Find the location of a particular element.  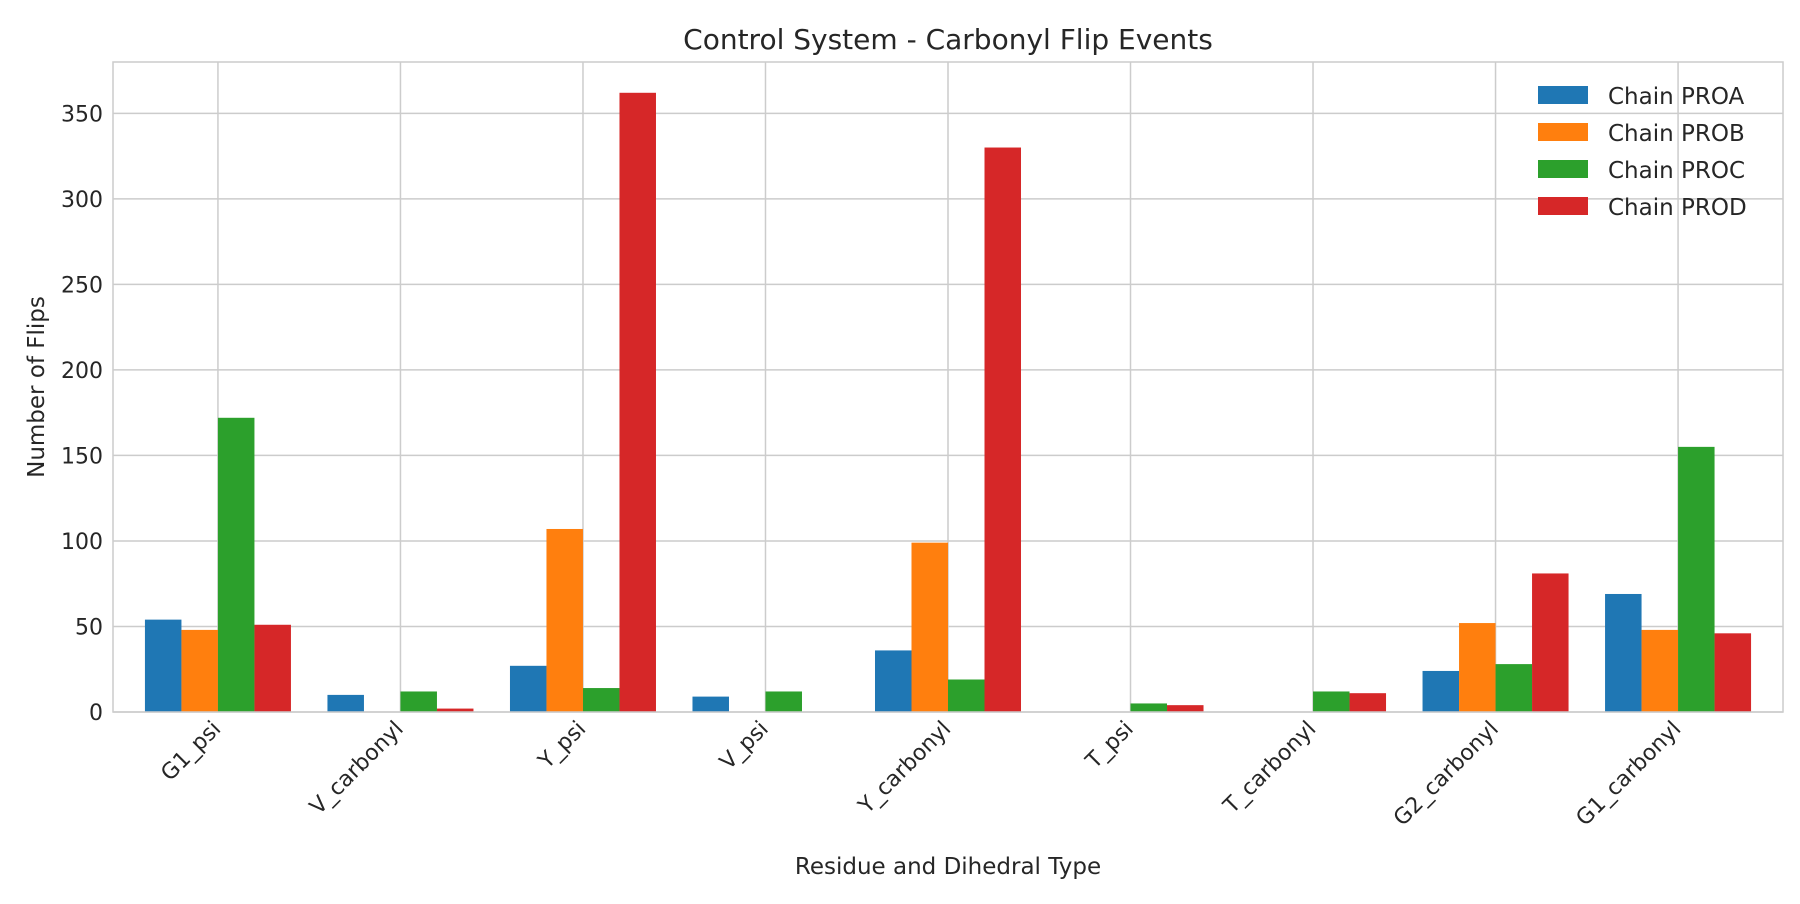

y-tick-label: 50 is located at coordinates (89, 627).